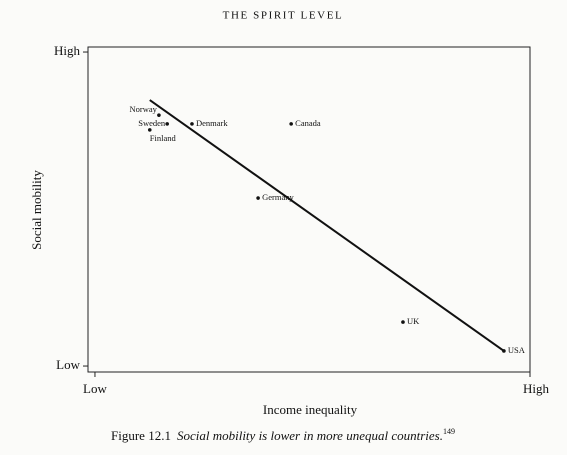 This screenshot has width=567, height=455. I want to click on point-label: Denmark, so click(212, 123).